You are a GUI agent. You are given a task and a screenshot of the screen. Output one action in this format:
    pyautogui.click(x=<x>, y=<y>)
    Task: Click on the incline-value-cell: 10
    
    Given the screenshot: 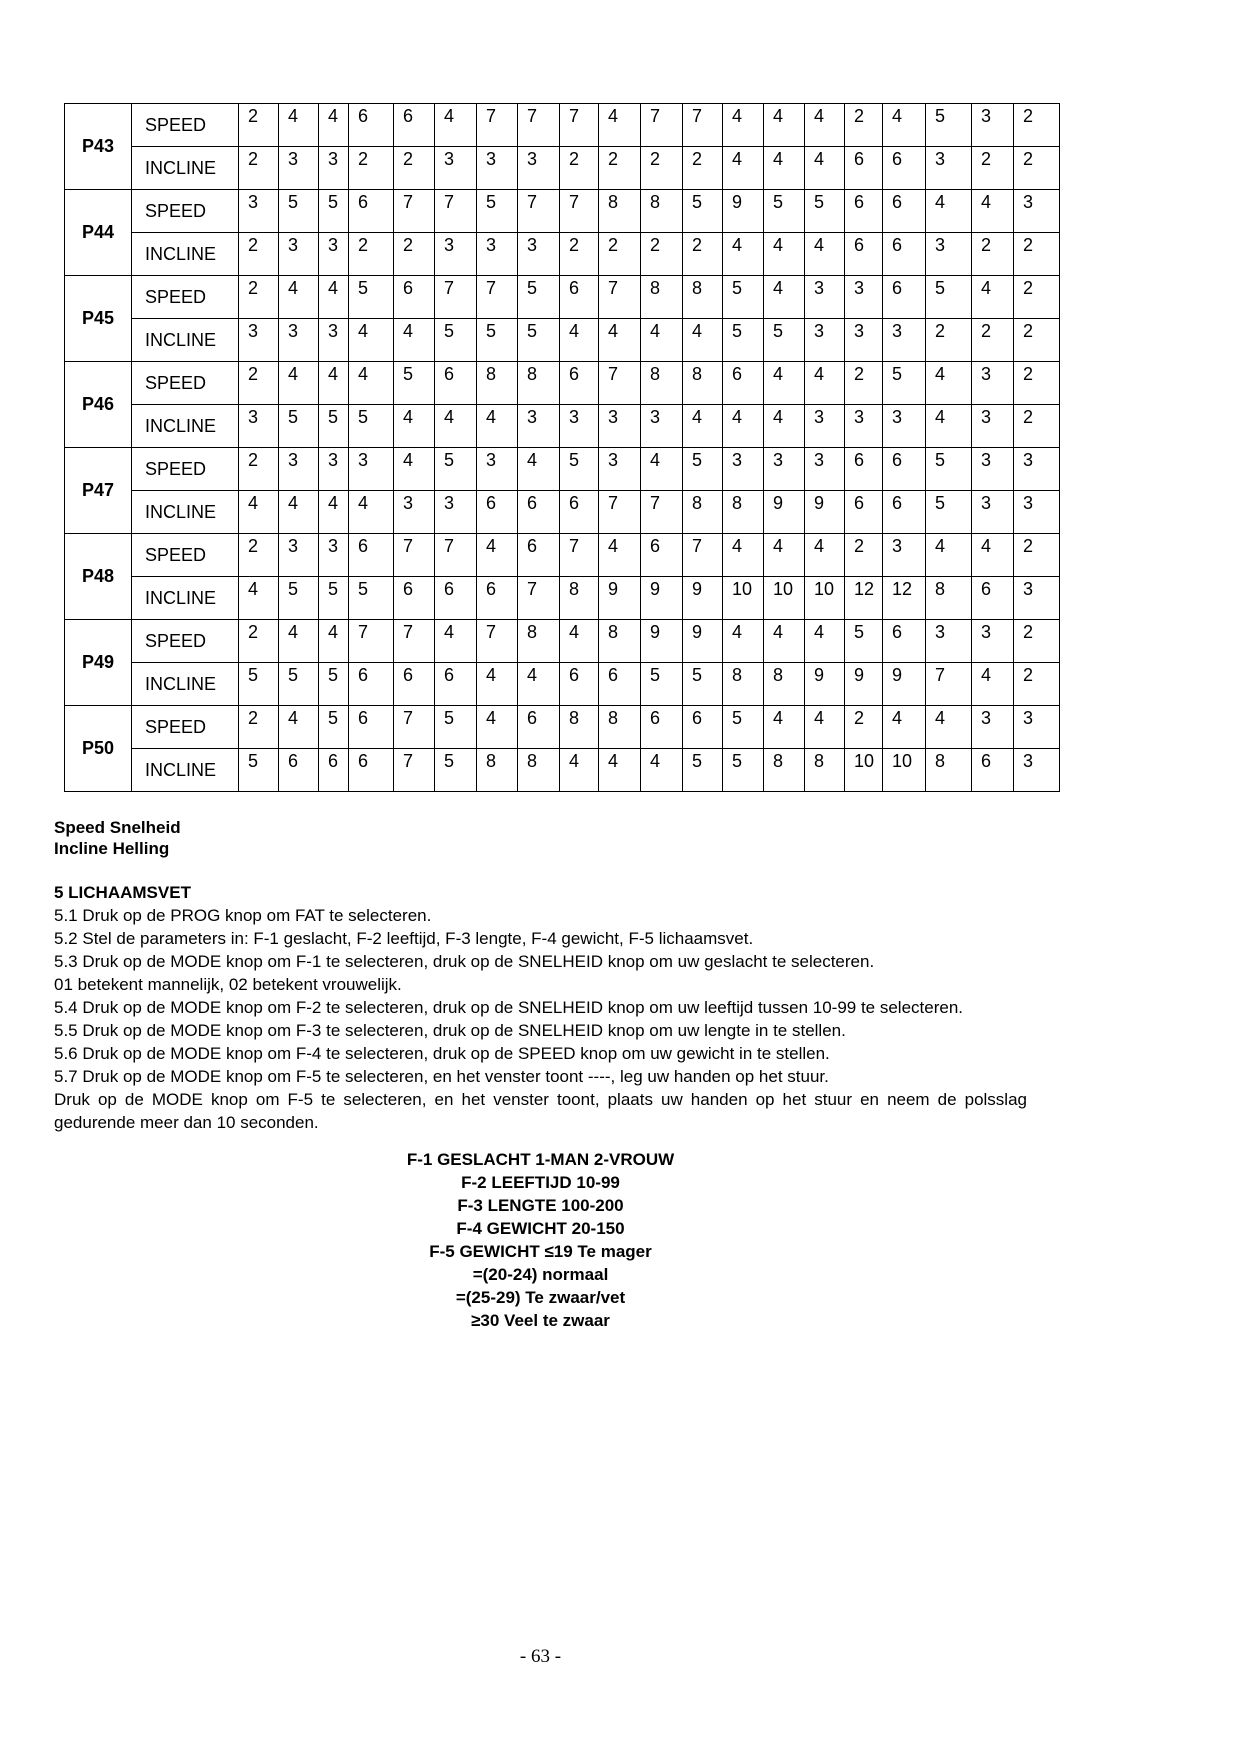 What is the action you would take?
    pyautogui.click(x=824, y=598)
    